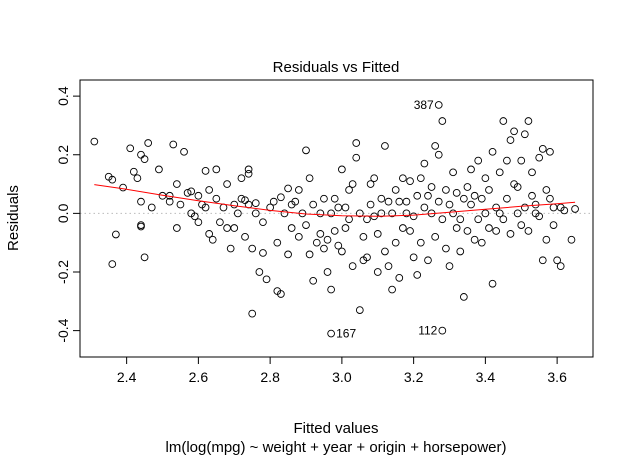 The height and width of the screenshot is (457, 636). What do you see at coordinates (336, 67) in the screenshot?
I see `chart-title: Residuals vs Fitted` at bounding box center [336, 67].